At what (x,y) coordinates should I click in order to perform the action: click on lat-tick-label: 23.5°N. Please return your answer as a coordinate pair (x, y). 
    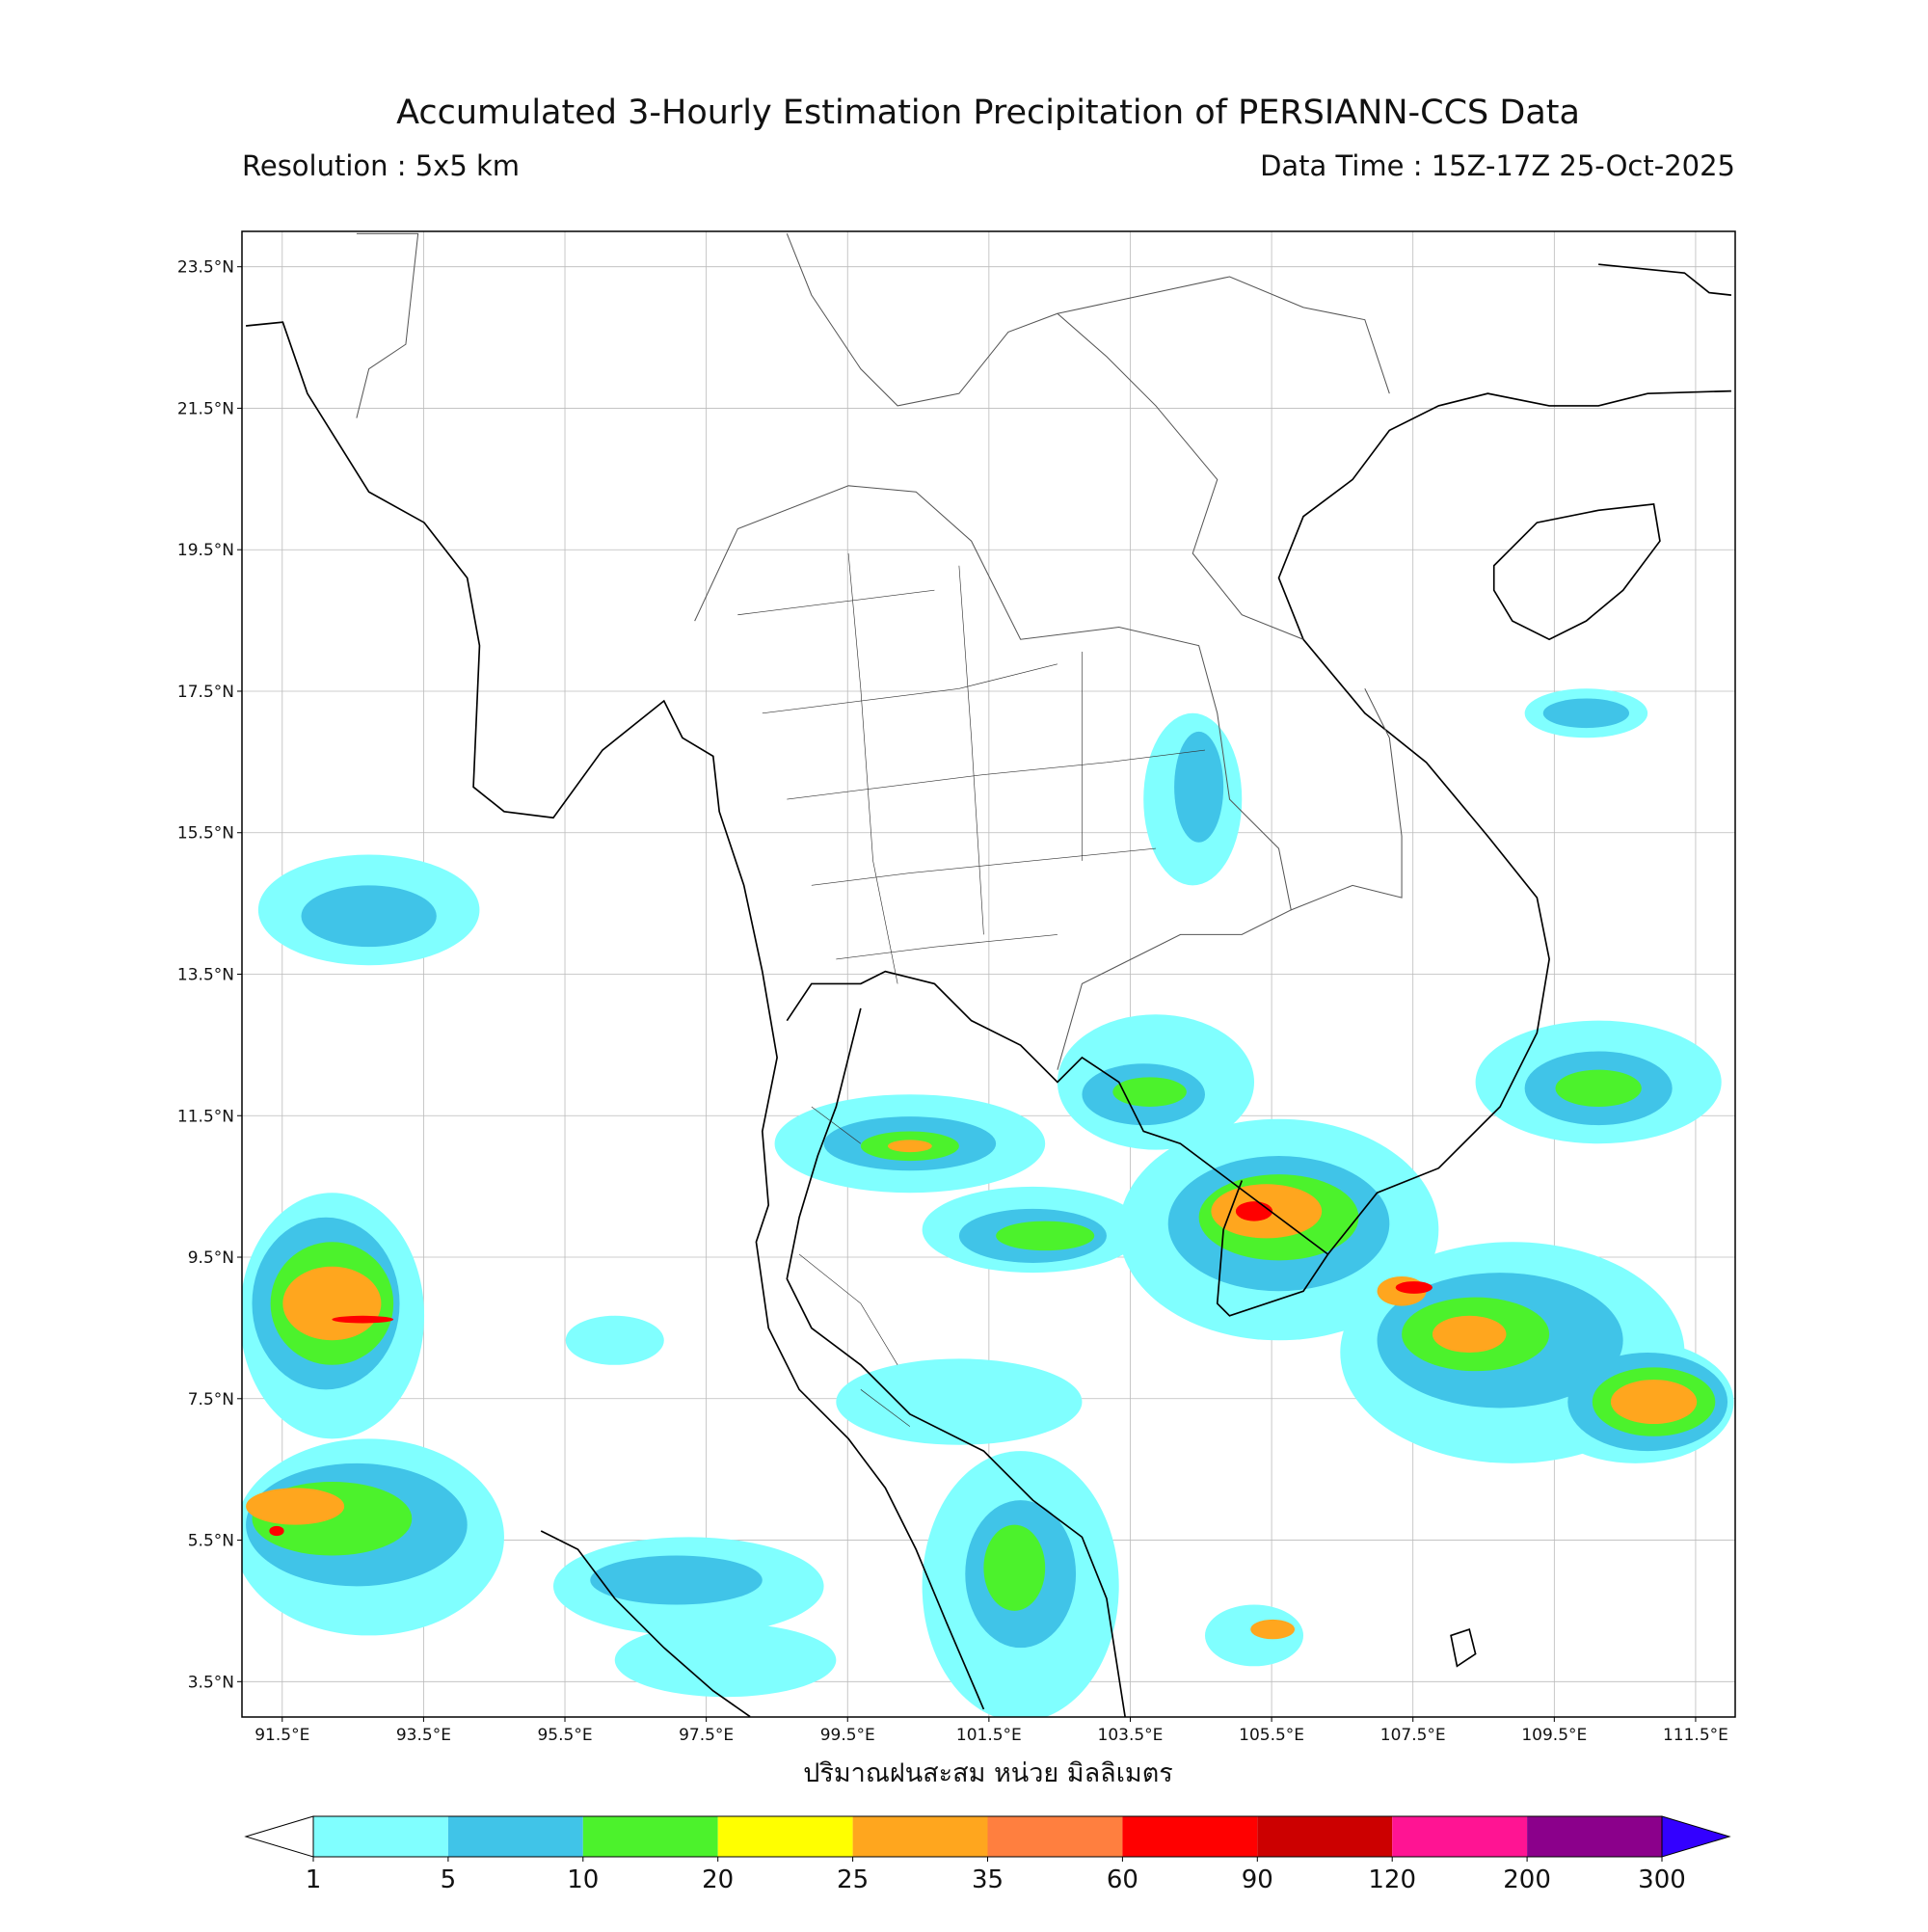
    Looking at the image, I should click on (205, 268).